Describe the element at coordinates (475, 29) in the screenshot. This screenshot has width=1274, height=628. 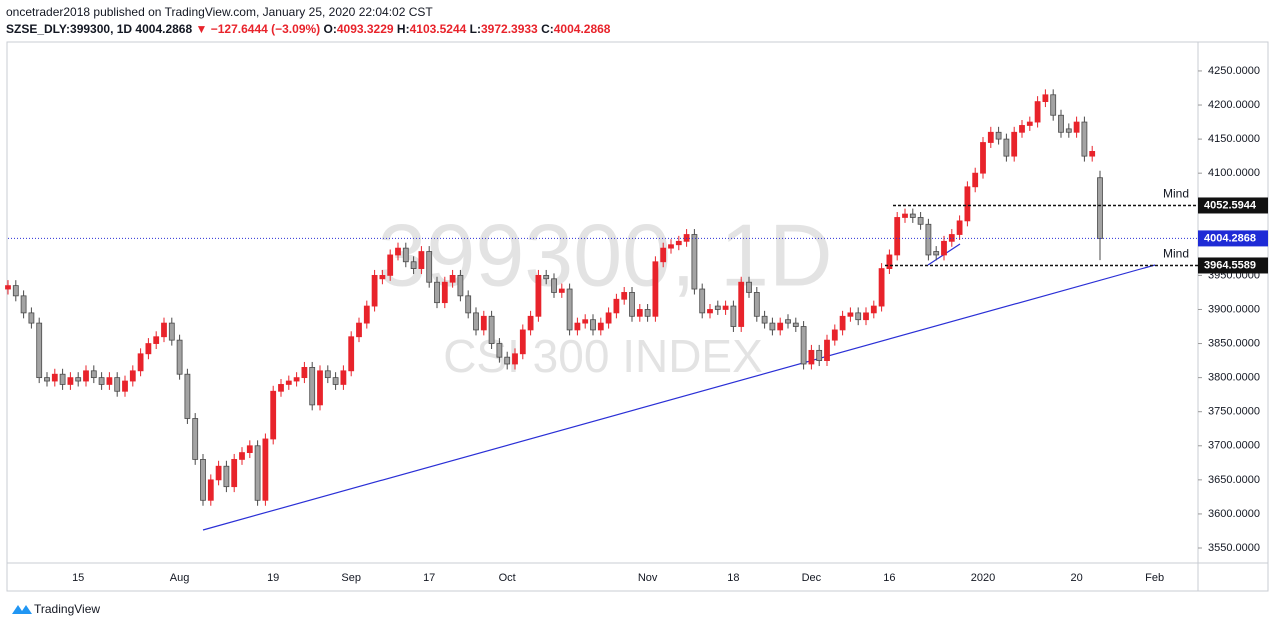
I see `l-label: L:` at that location.